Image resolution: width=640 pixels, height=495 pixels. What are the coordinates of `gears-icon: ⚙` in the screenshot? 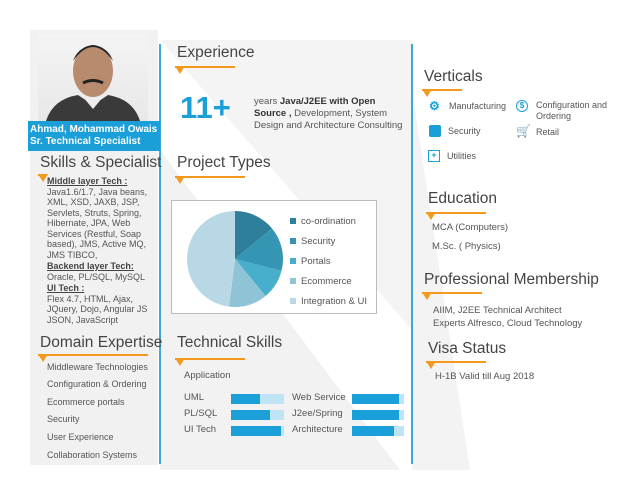 It's located at (434, 106).